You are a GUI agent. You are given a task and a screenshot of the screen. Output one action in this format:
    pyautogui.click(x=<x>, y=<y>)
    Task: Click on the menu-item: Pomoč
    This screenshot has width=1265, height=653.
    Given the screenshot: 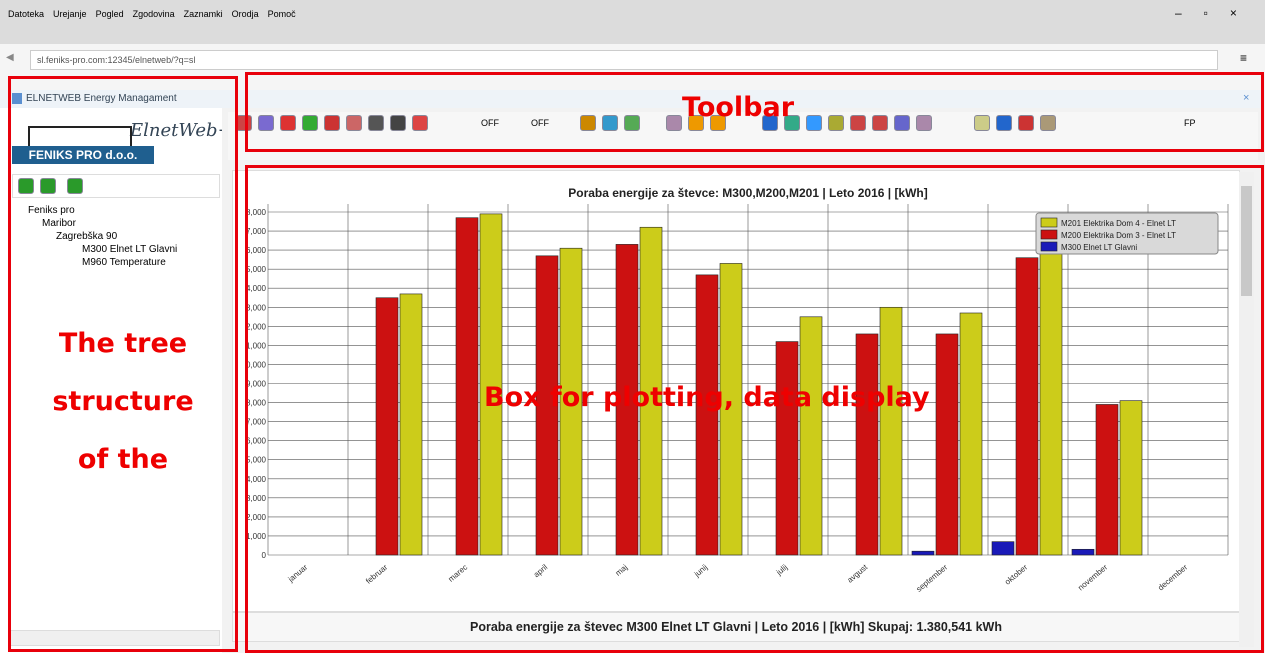 What is the action you would take?
    pyautogui.click(x=281, y=14)
    